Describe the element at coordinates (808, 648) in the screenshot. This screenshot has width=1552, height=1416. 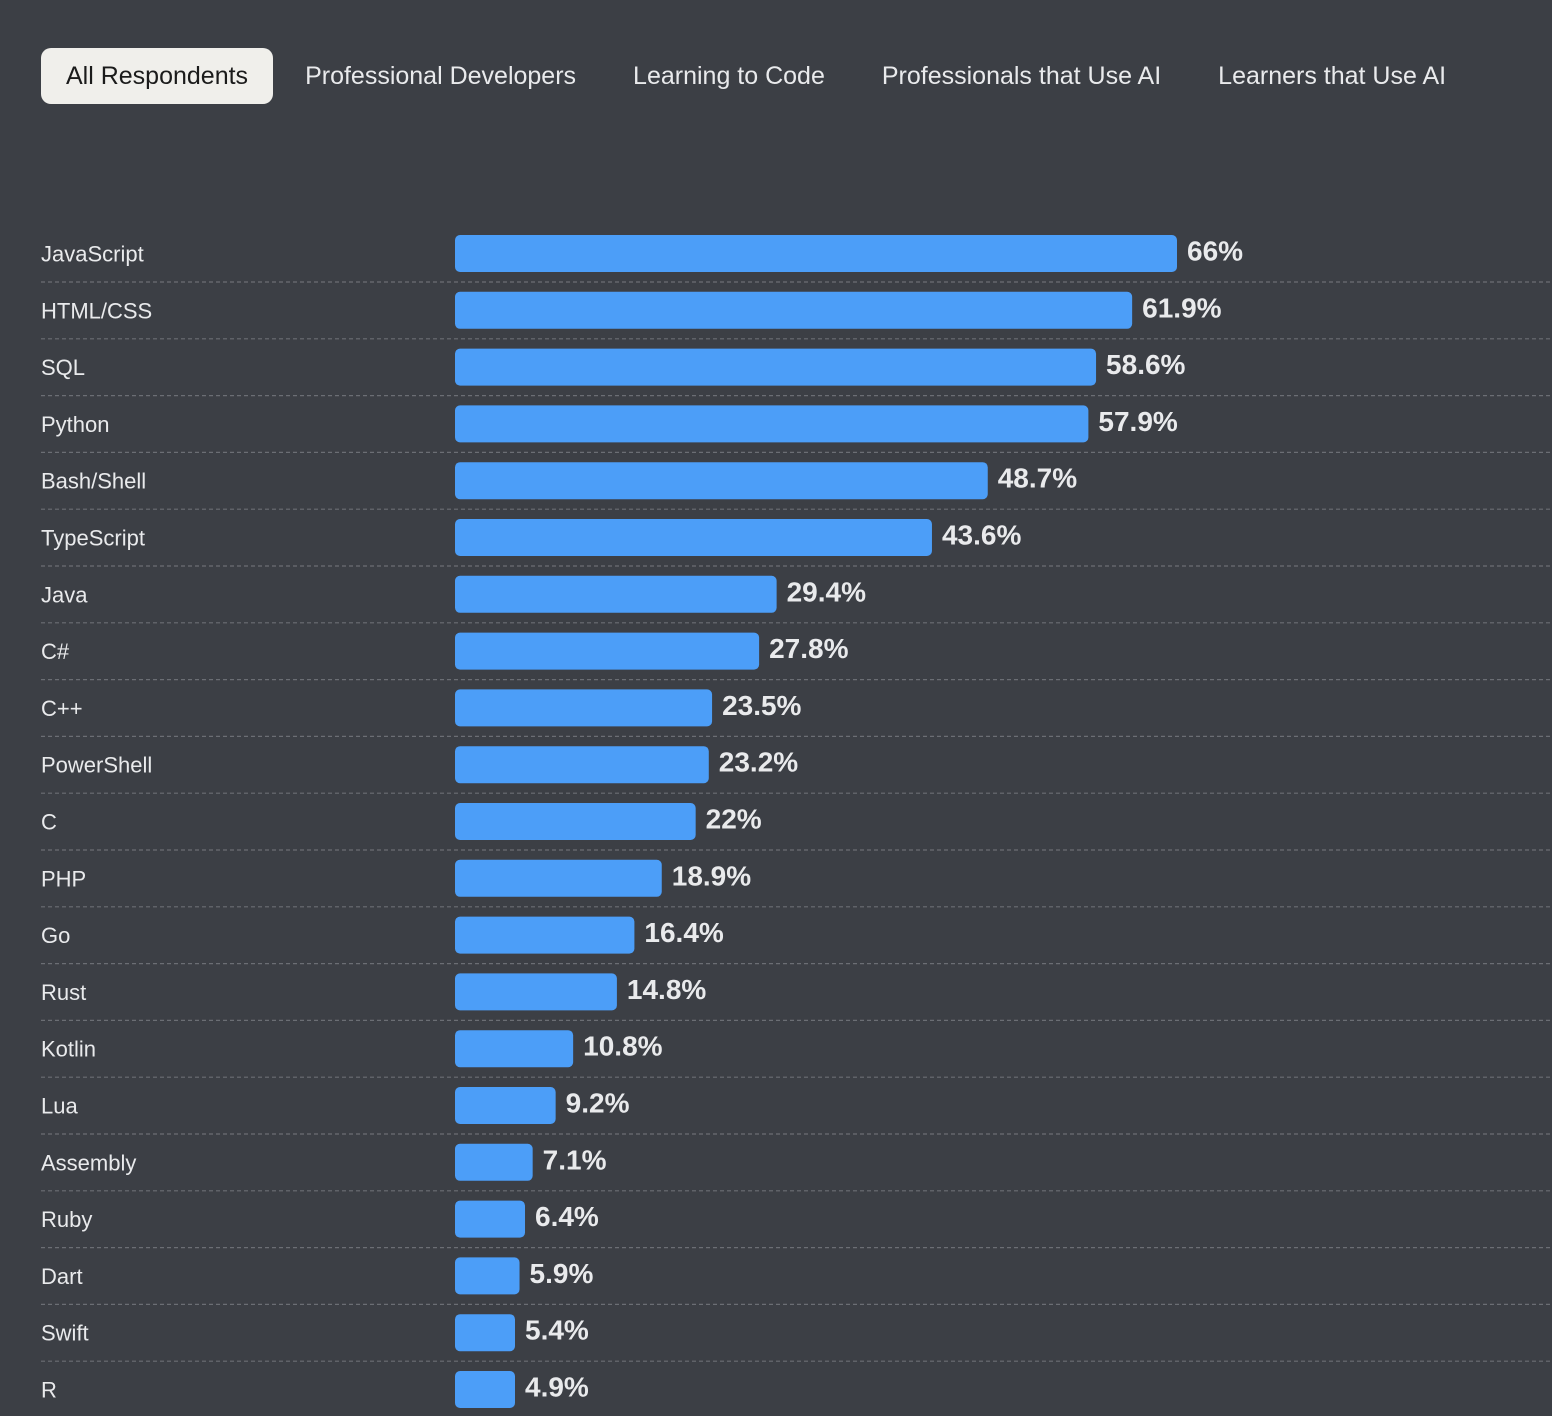
I see `value-label: 27.8%` at that location.